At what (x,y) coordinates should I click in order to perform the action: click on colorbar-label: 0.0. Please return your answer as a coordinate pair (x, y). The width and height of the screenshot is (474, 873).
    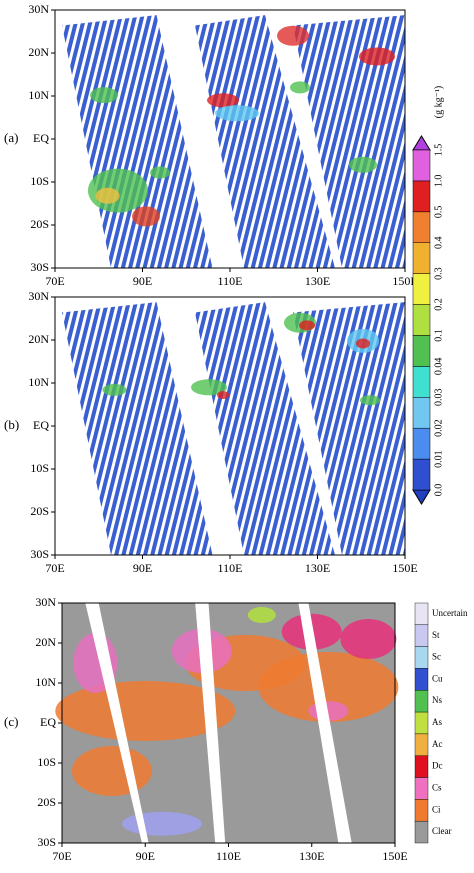
    Looking at the image, I should click on (438, 490).